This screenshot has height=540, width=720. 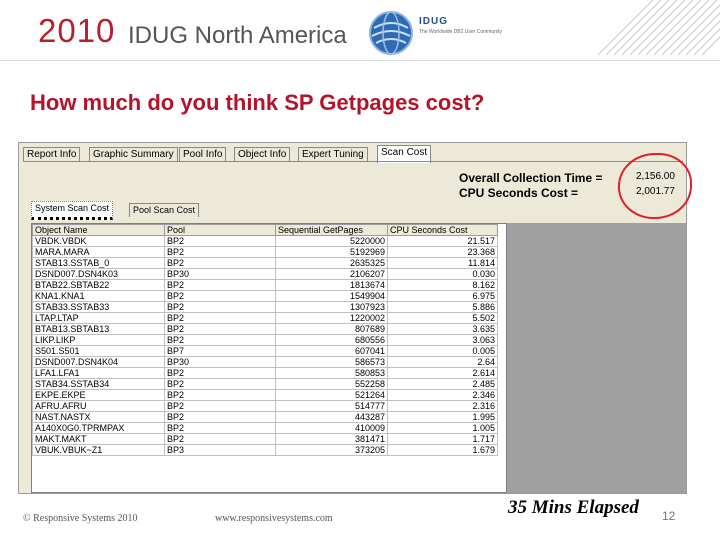 What do you see at coordinates (669, 516) in the screenshot?
I see `page-number: 12` at bounding box center [669, 516].